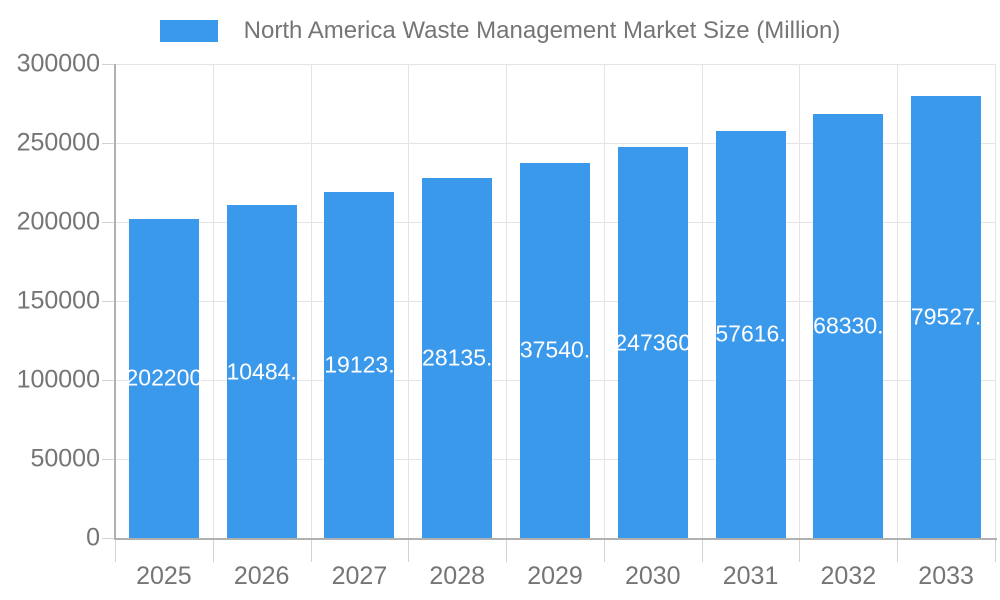 Image resolution: width=1000 pixels, height=600 pixels. I want to click on x-axis-label: 2026, so click(261, 576).